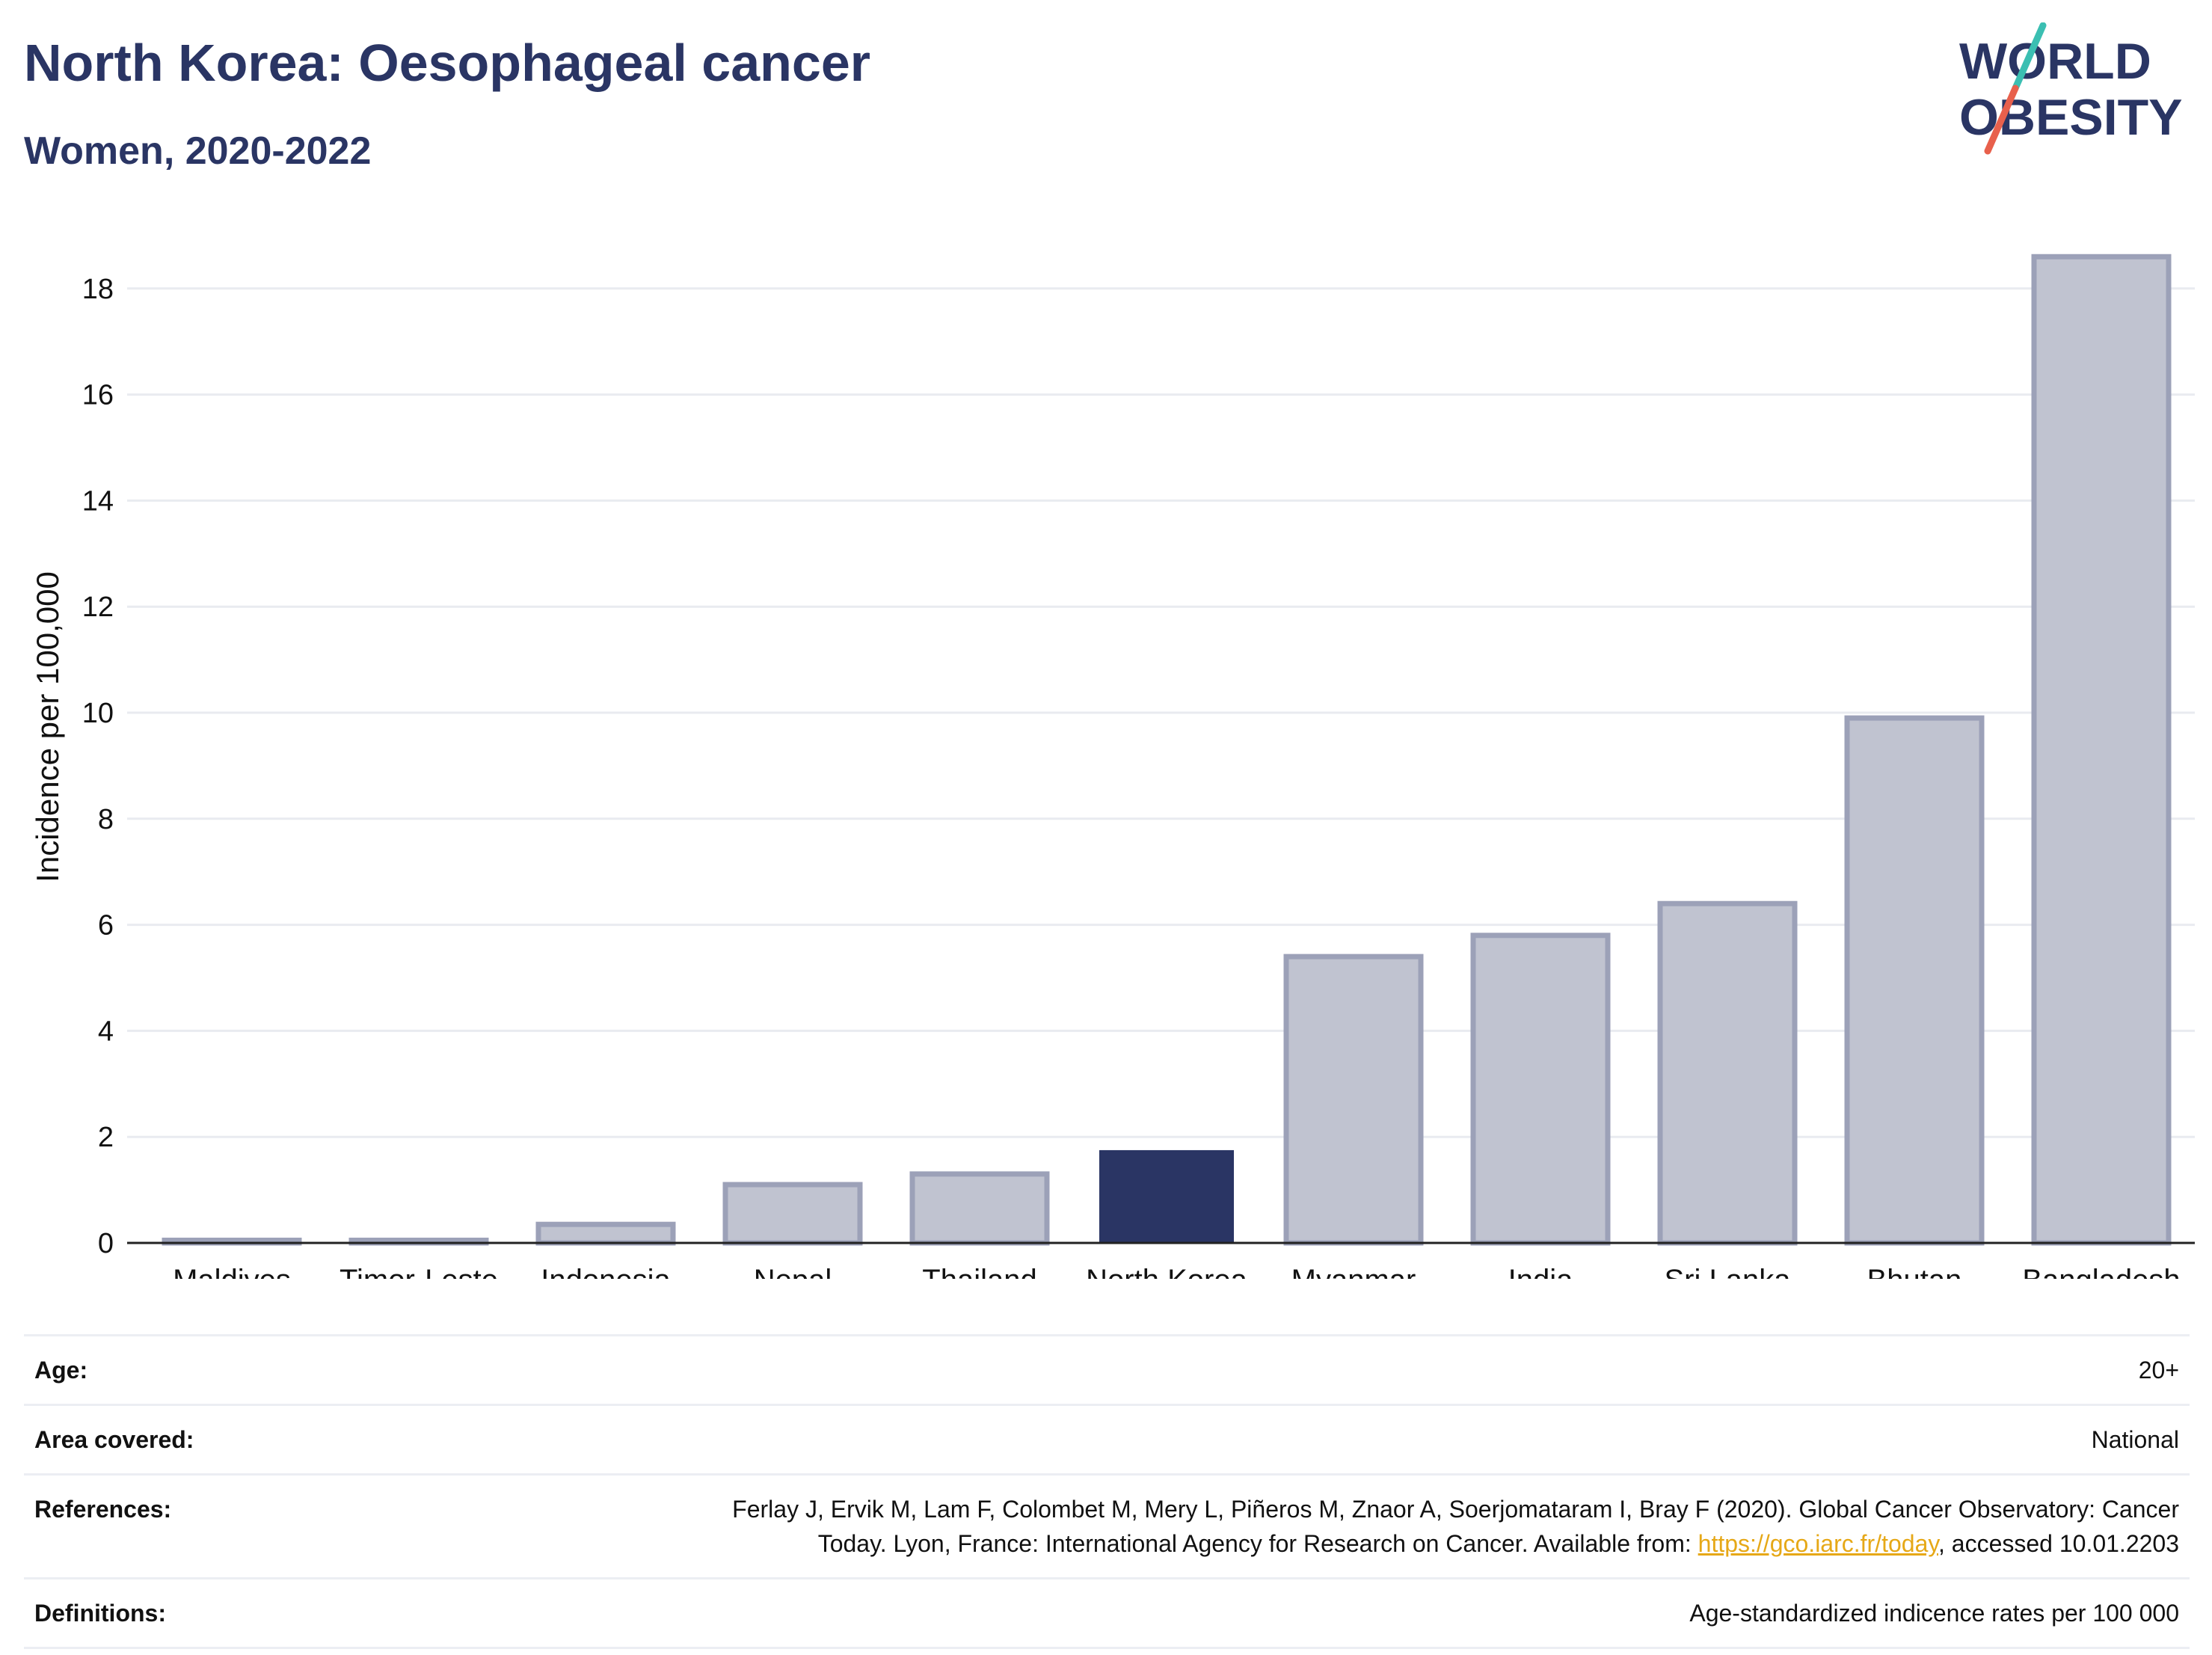  What do you see at coordinates (2058, 1543) in the screenshot?
I see `references-line-2-end: , accessed 10.01.2203` at bounding box center [2058, 1543].